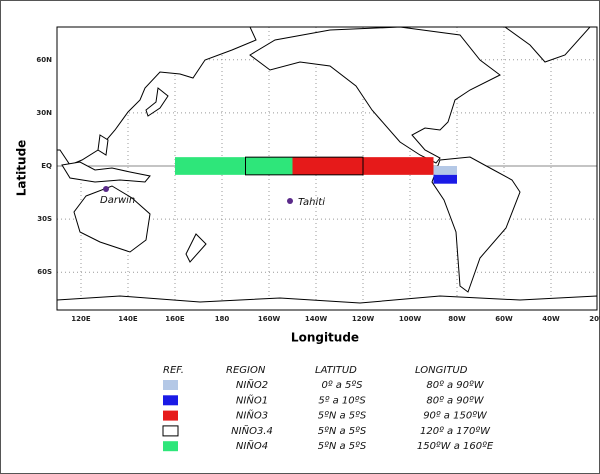  I want to click on philippines, so click(103, 145).